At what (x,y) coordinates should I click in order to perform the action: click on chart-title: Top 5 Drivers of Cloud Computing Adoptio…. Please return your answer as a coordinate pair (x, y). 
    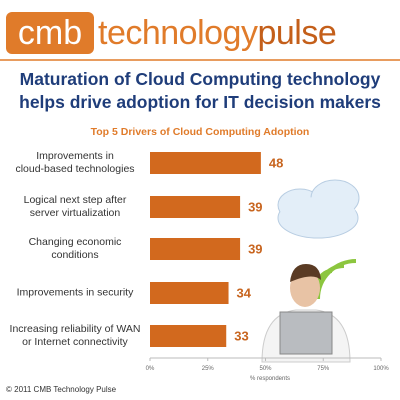
    Looking at the image, I should click on (200, 132).